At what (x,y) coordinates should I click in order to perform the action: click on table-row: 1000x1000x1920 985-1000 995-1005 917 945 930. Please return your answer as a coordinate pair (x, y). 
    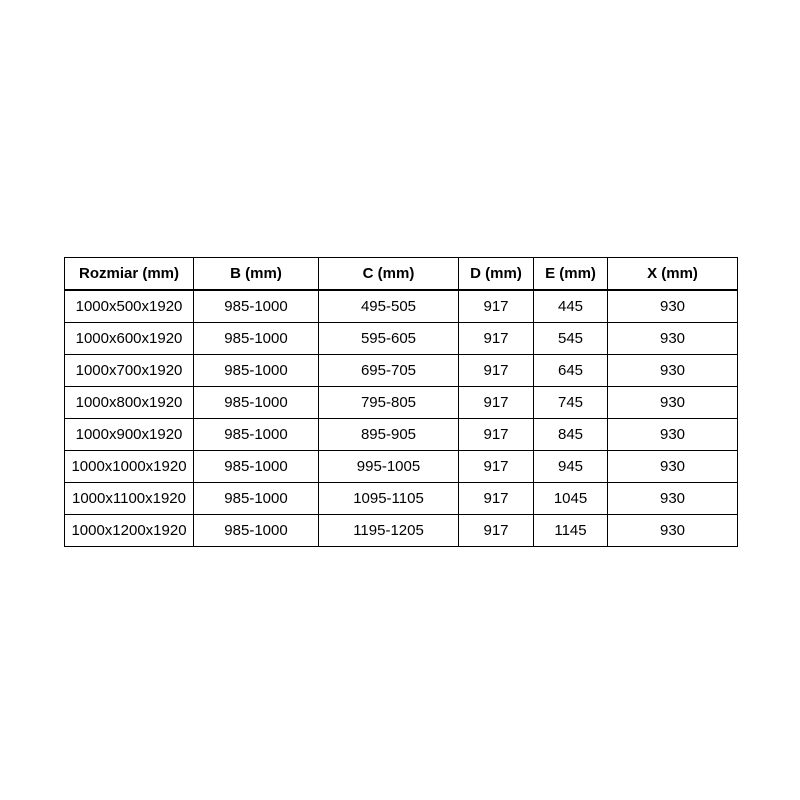
    Looking at the image, I should click on (401, 466).